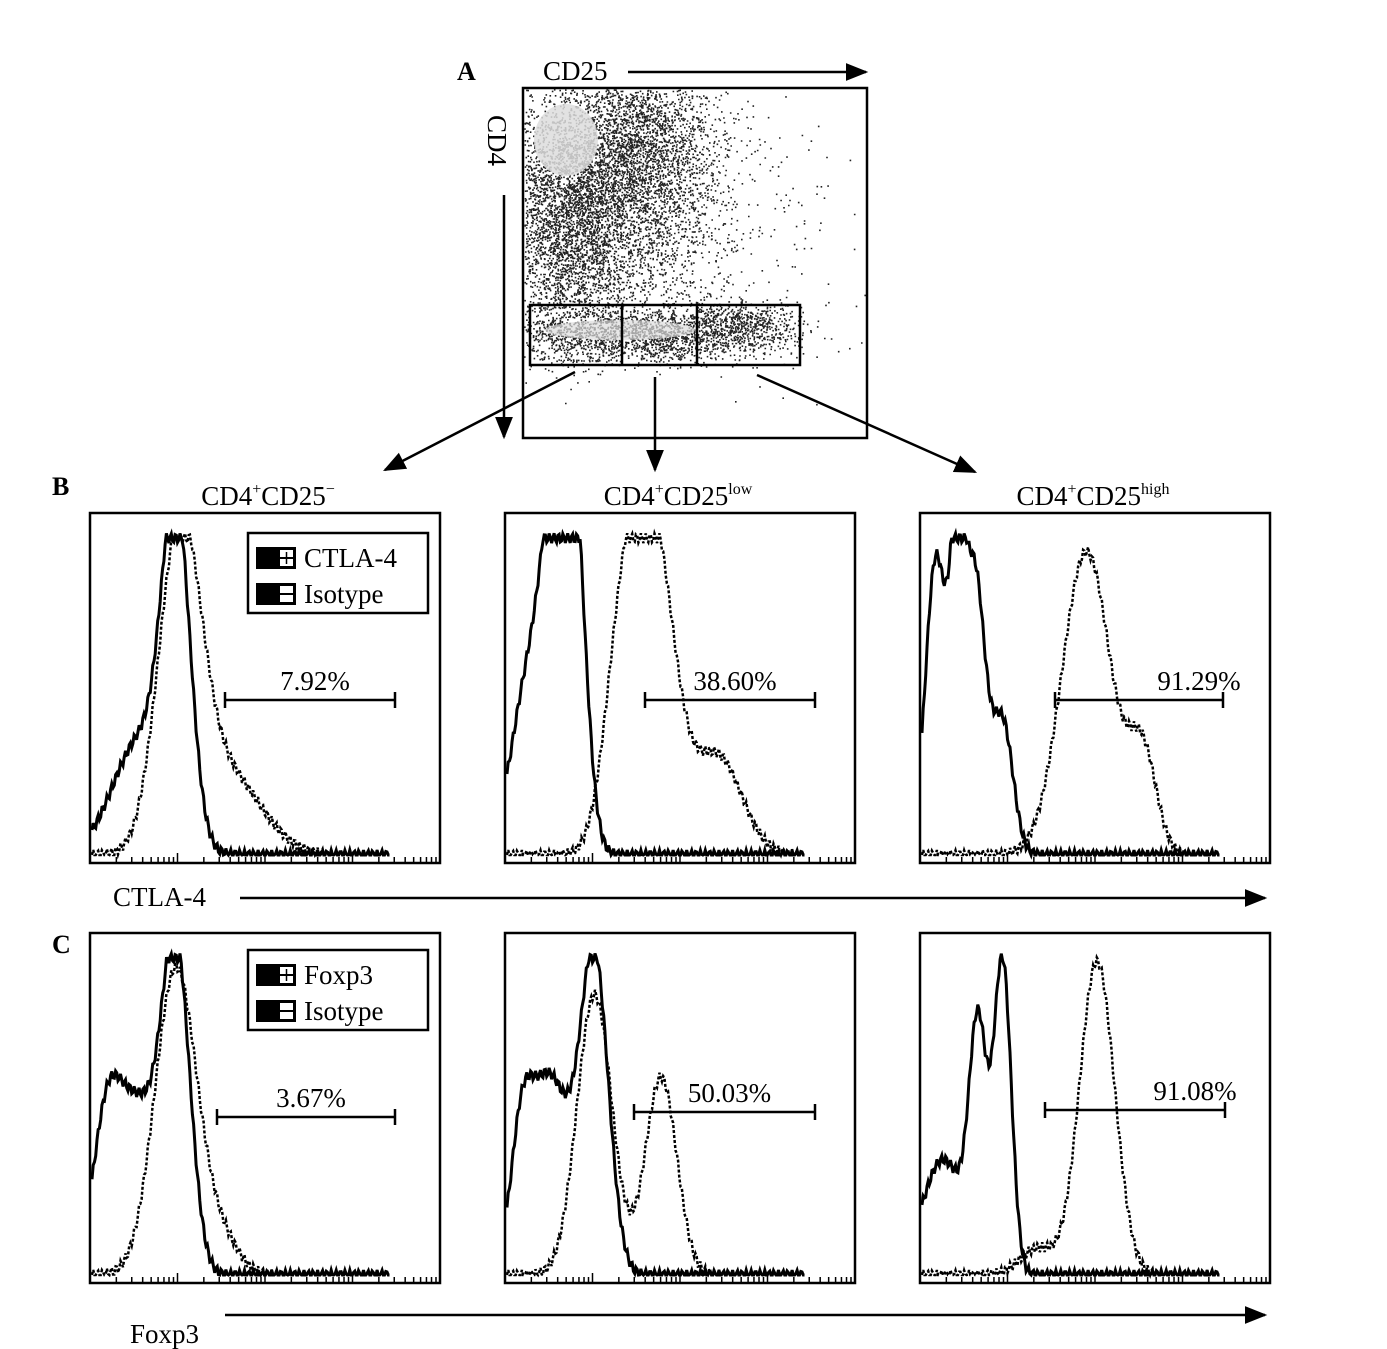 Image resolution: width=1387 pixels, height=1349 pixels. Describe the element at coordinates (311, 1098) in the screenshot. I see `percent-label: 3.67%` at that location.